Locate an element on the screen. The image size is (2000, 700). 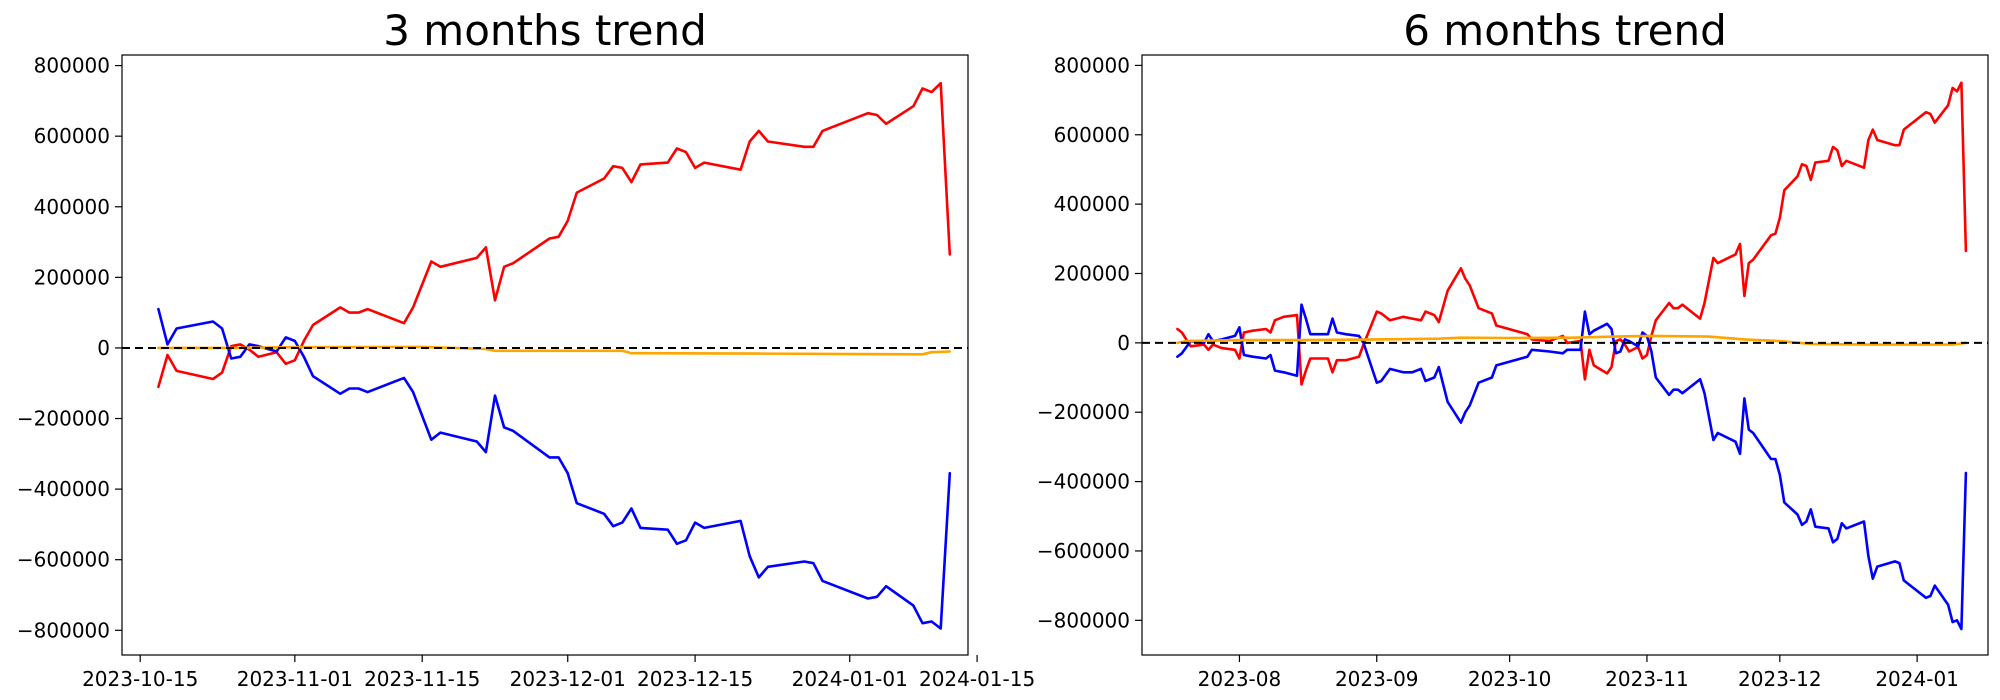
x-tick-label: 2024-01-15 is located at coordinates (977, 679).